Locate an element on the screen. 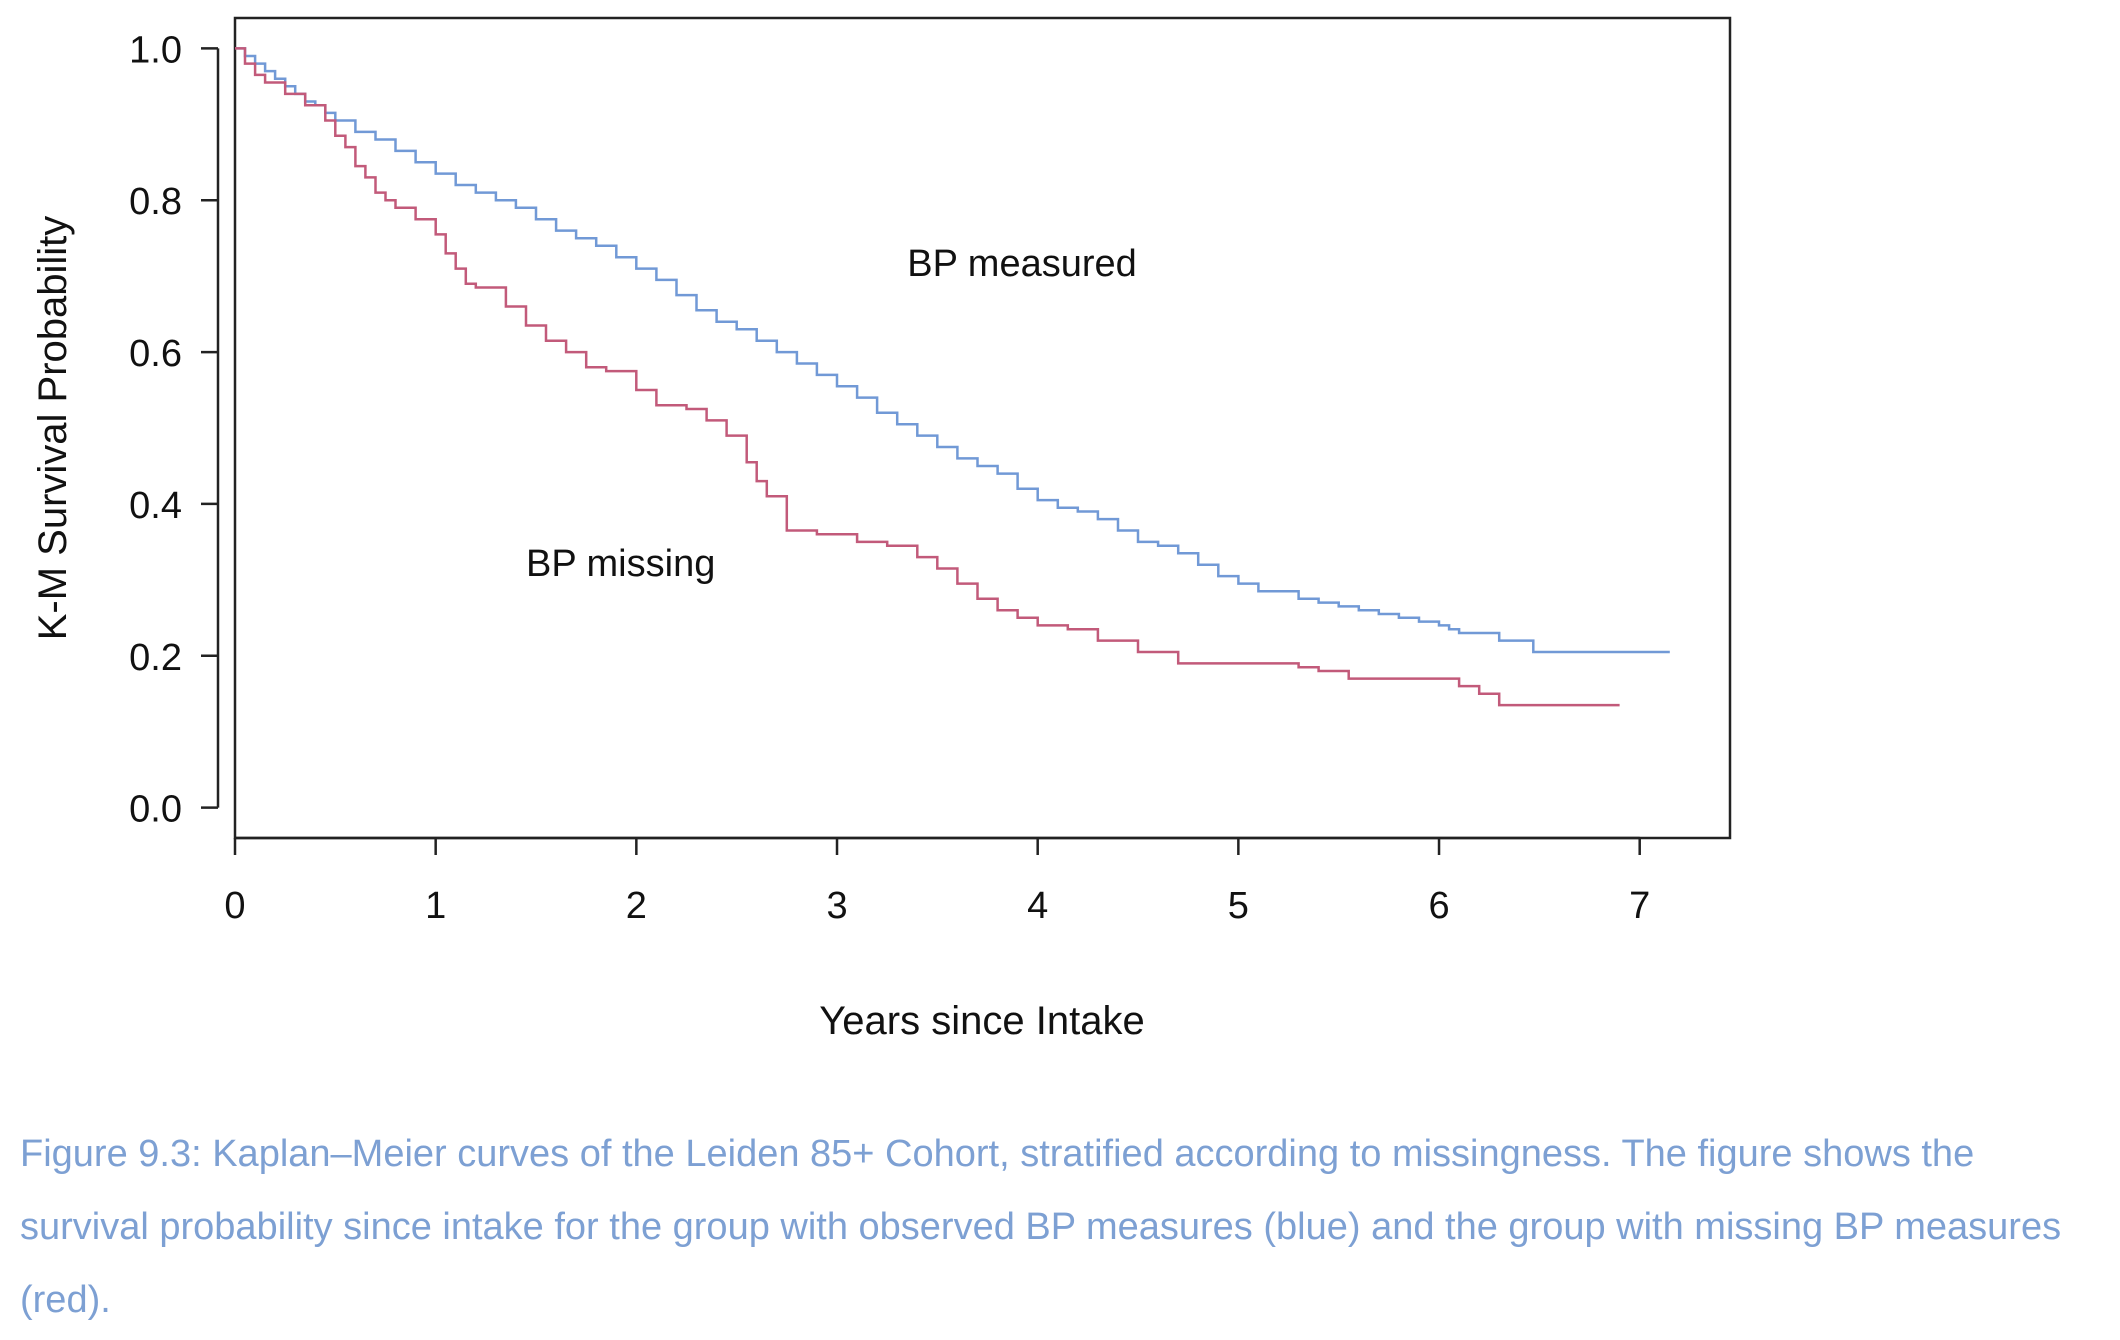  y-tick-label: 0.2 is located at coordinates (155, 658).